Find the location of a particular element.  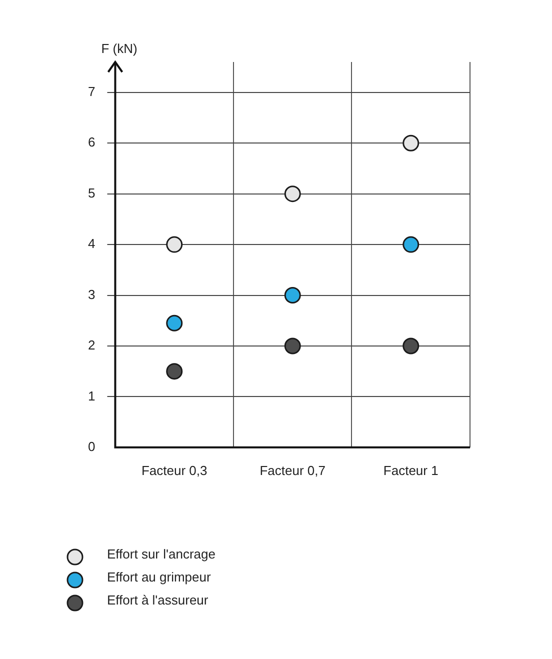

legend-label: Effort au grimpeur is located at coordinates (159, 577).